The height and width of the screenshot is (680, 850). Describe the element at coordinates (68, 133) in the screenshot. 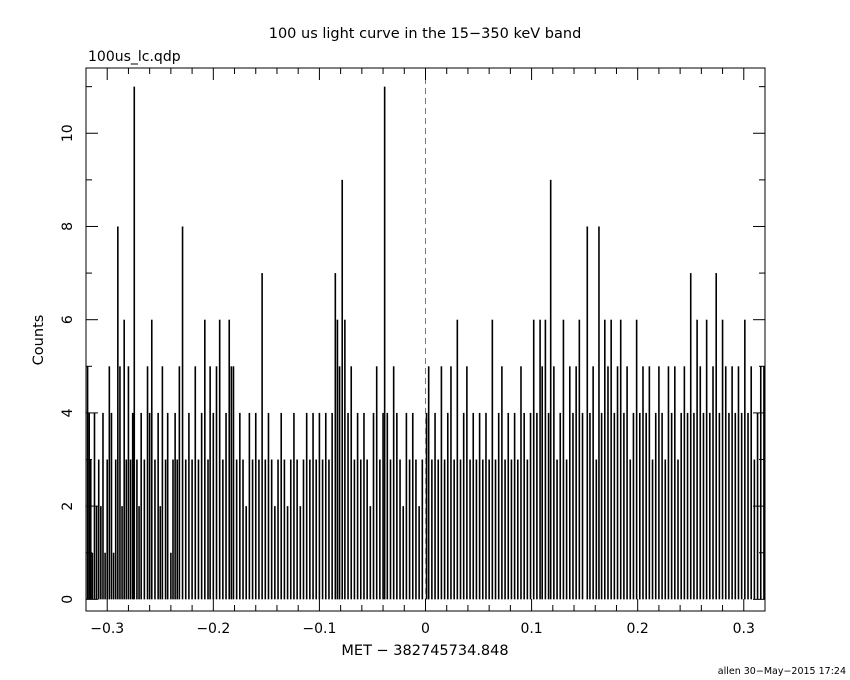

I see `y-tick-label: 10` at that location.